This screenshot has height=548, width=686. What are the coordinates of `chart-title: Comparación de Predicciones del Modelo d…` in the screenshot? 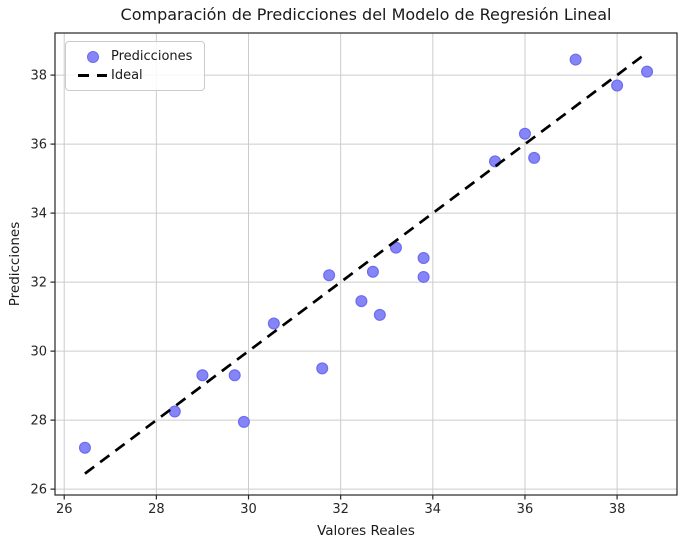 It's located at (366, 14).